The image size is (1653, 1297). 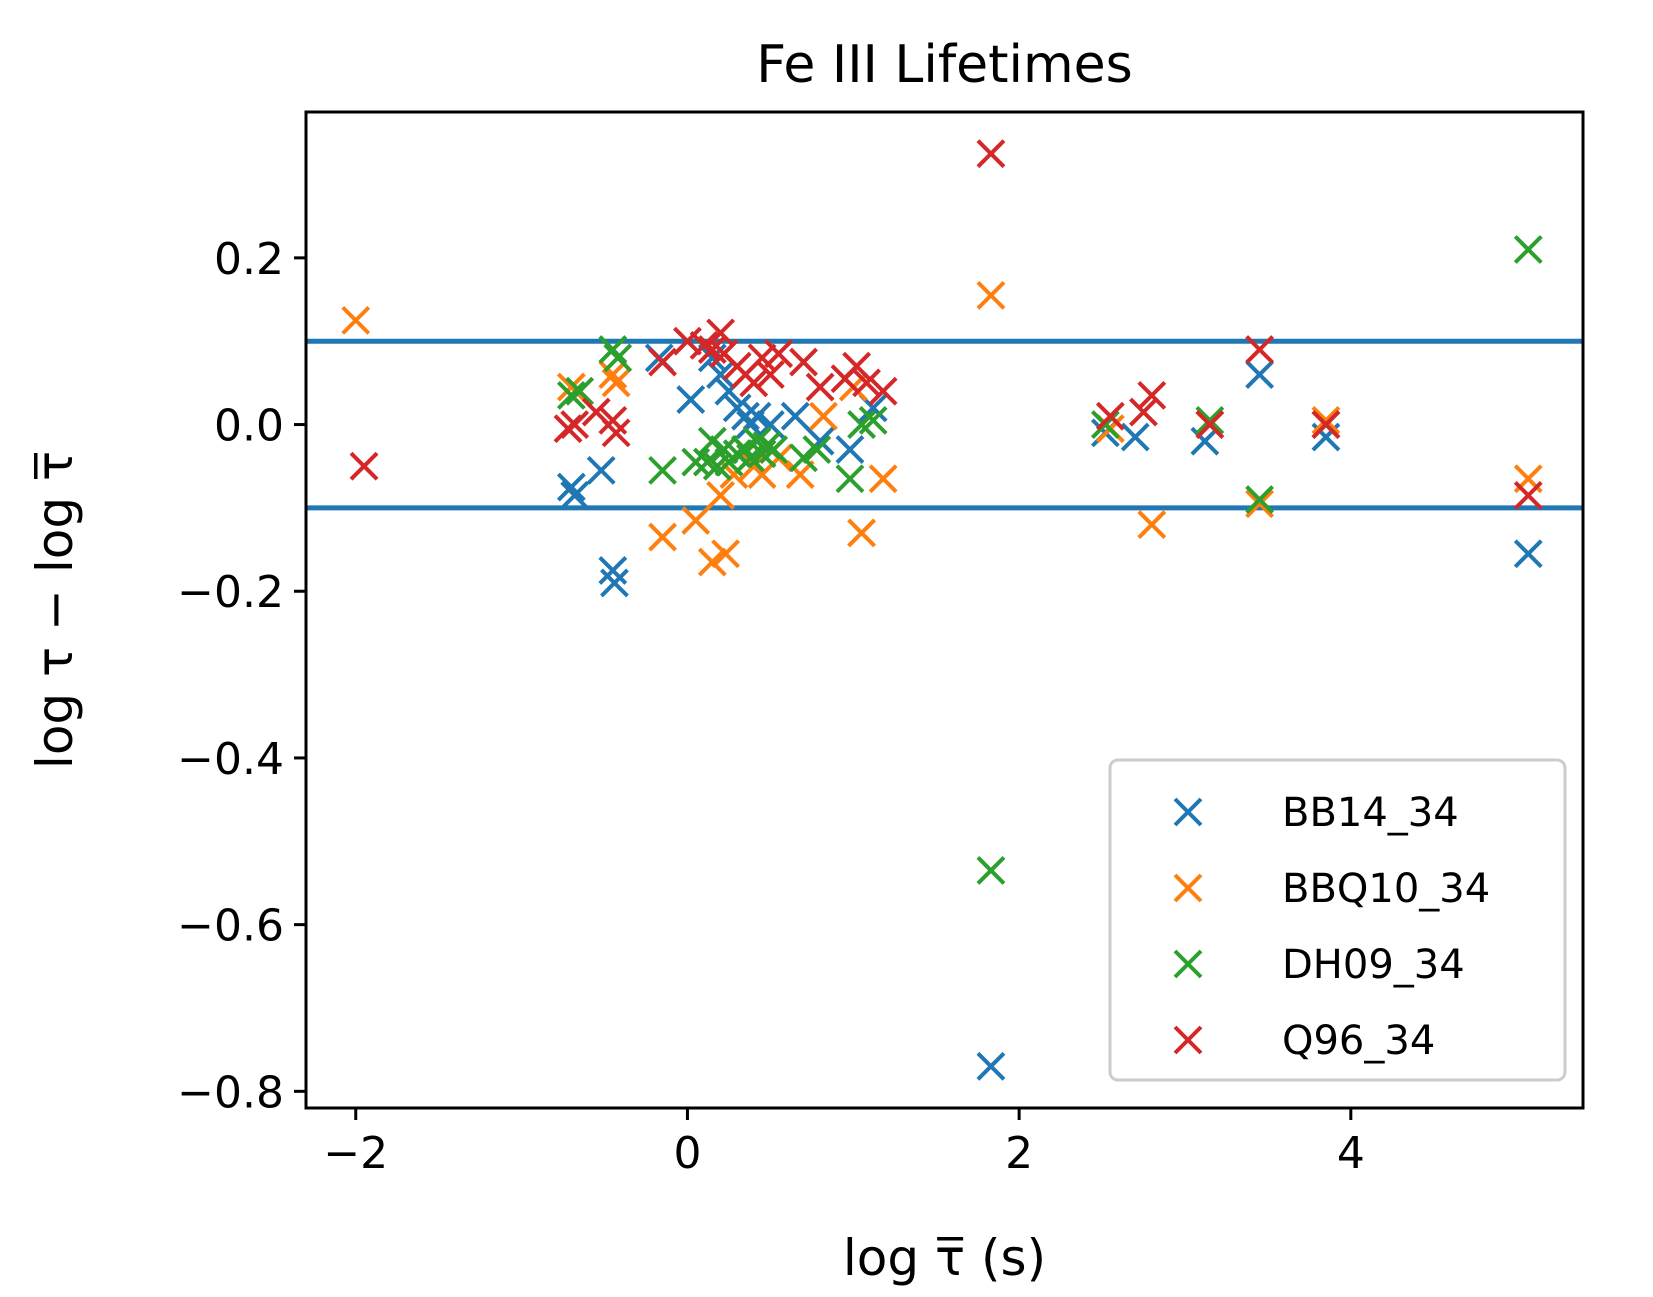 I want to click on x-tick-label: 0, so click(x=687, y=1153).